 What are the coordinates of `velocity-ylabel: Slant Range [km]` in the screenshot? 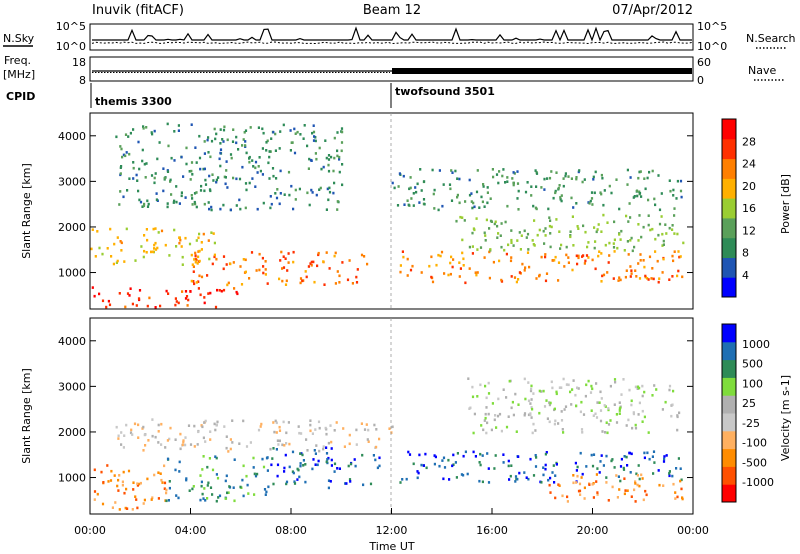 It's located at (26, 416).